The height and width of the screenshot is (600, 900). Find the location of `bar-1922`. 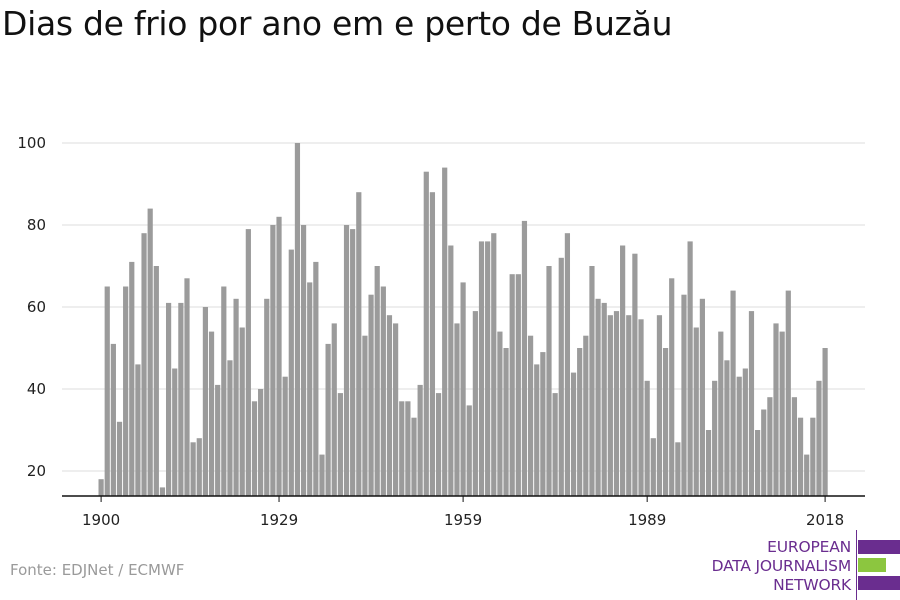

bar-1922 is located at coordinates (236, 397).